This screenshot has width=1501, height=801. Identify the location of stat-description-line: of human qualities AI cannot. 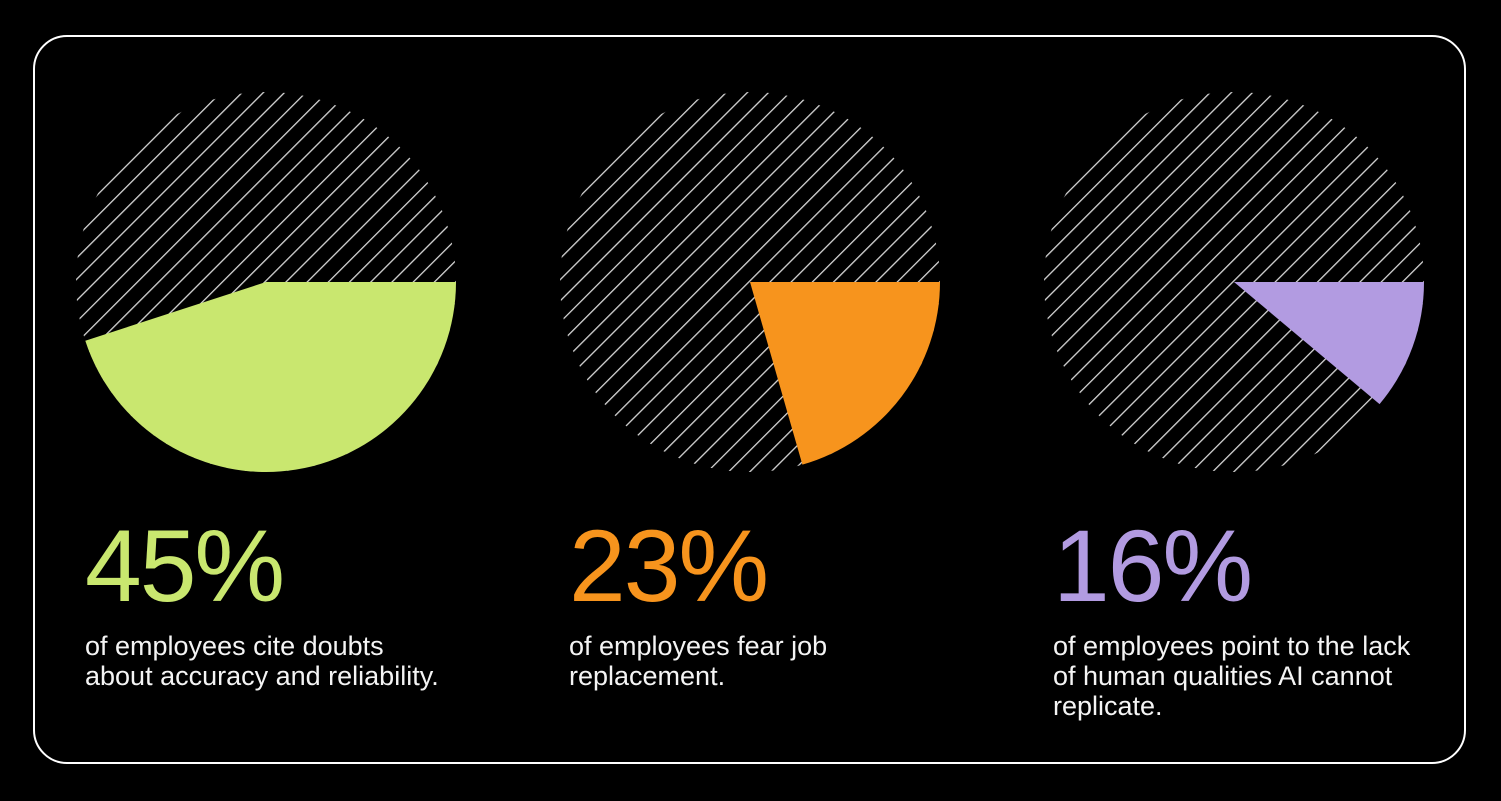
(1223, 676).